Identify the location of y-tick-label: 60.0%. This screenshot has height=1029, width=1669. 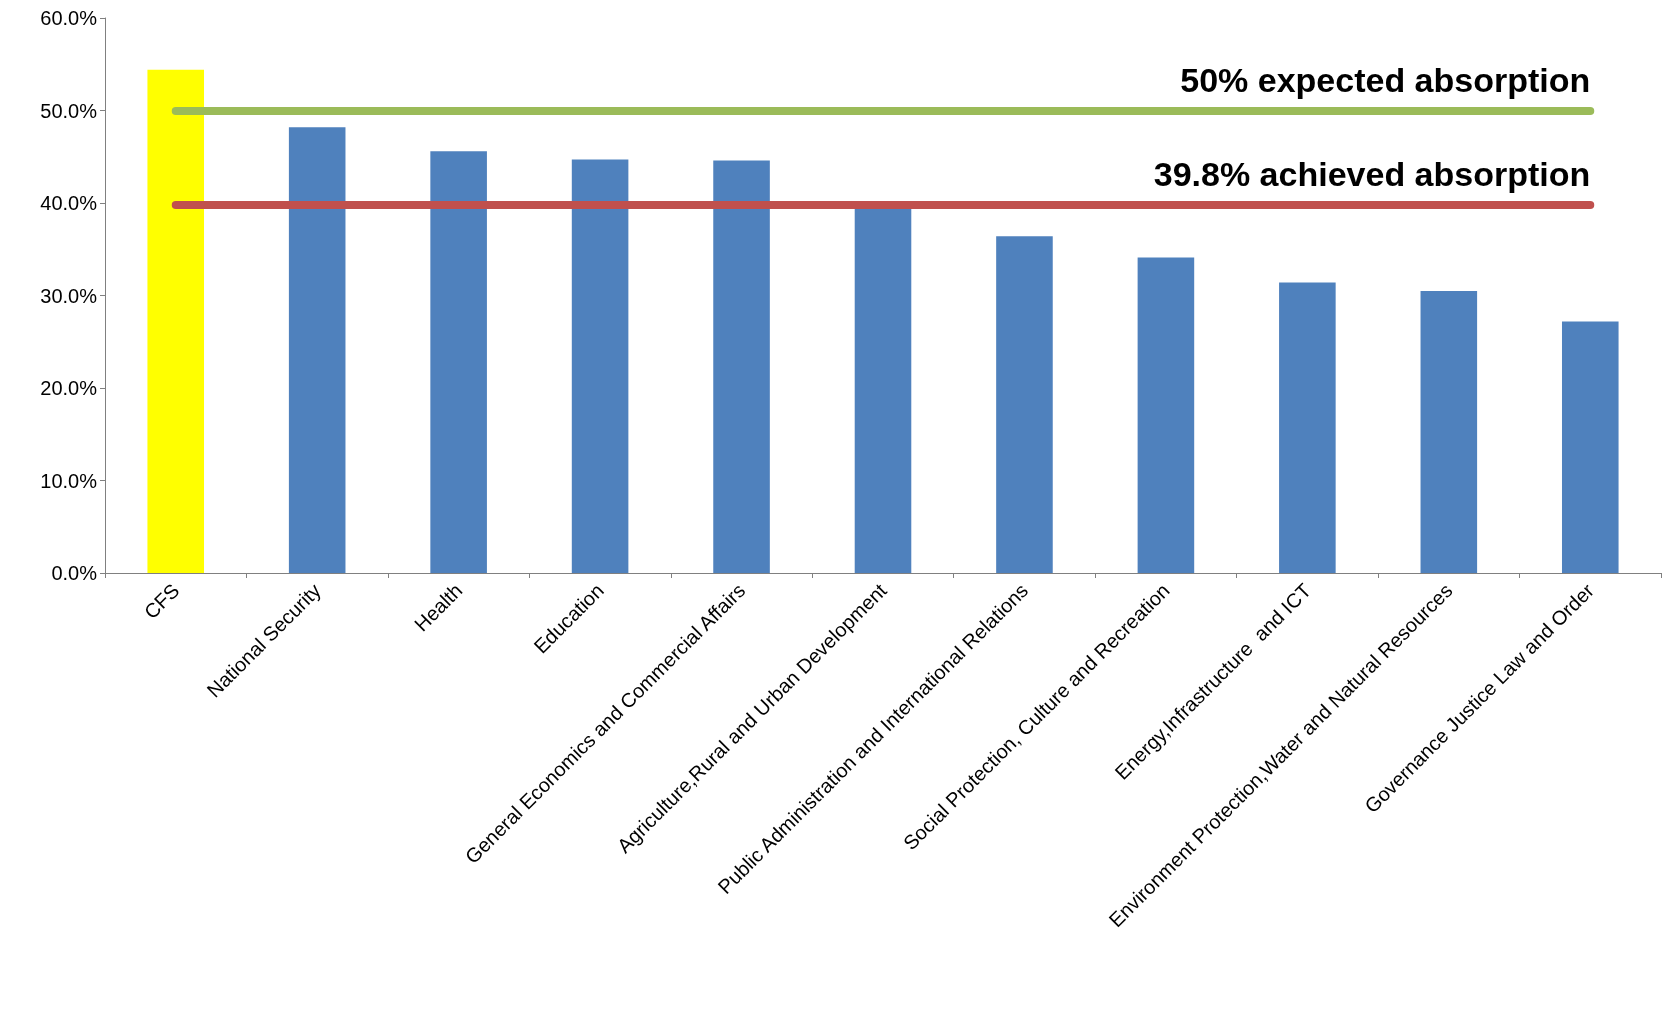
(69, 18).